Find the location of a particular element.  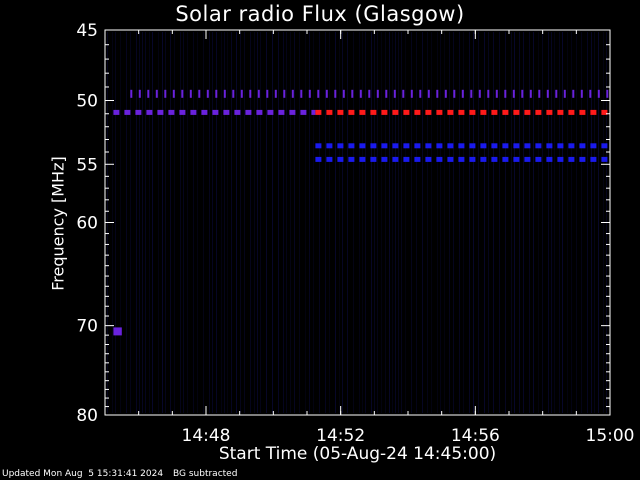

y-tick-label: 50 is located at coordinates (87, 102).